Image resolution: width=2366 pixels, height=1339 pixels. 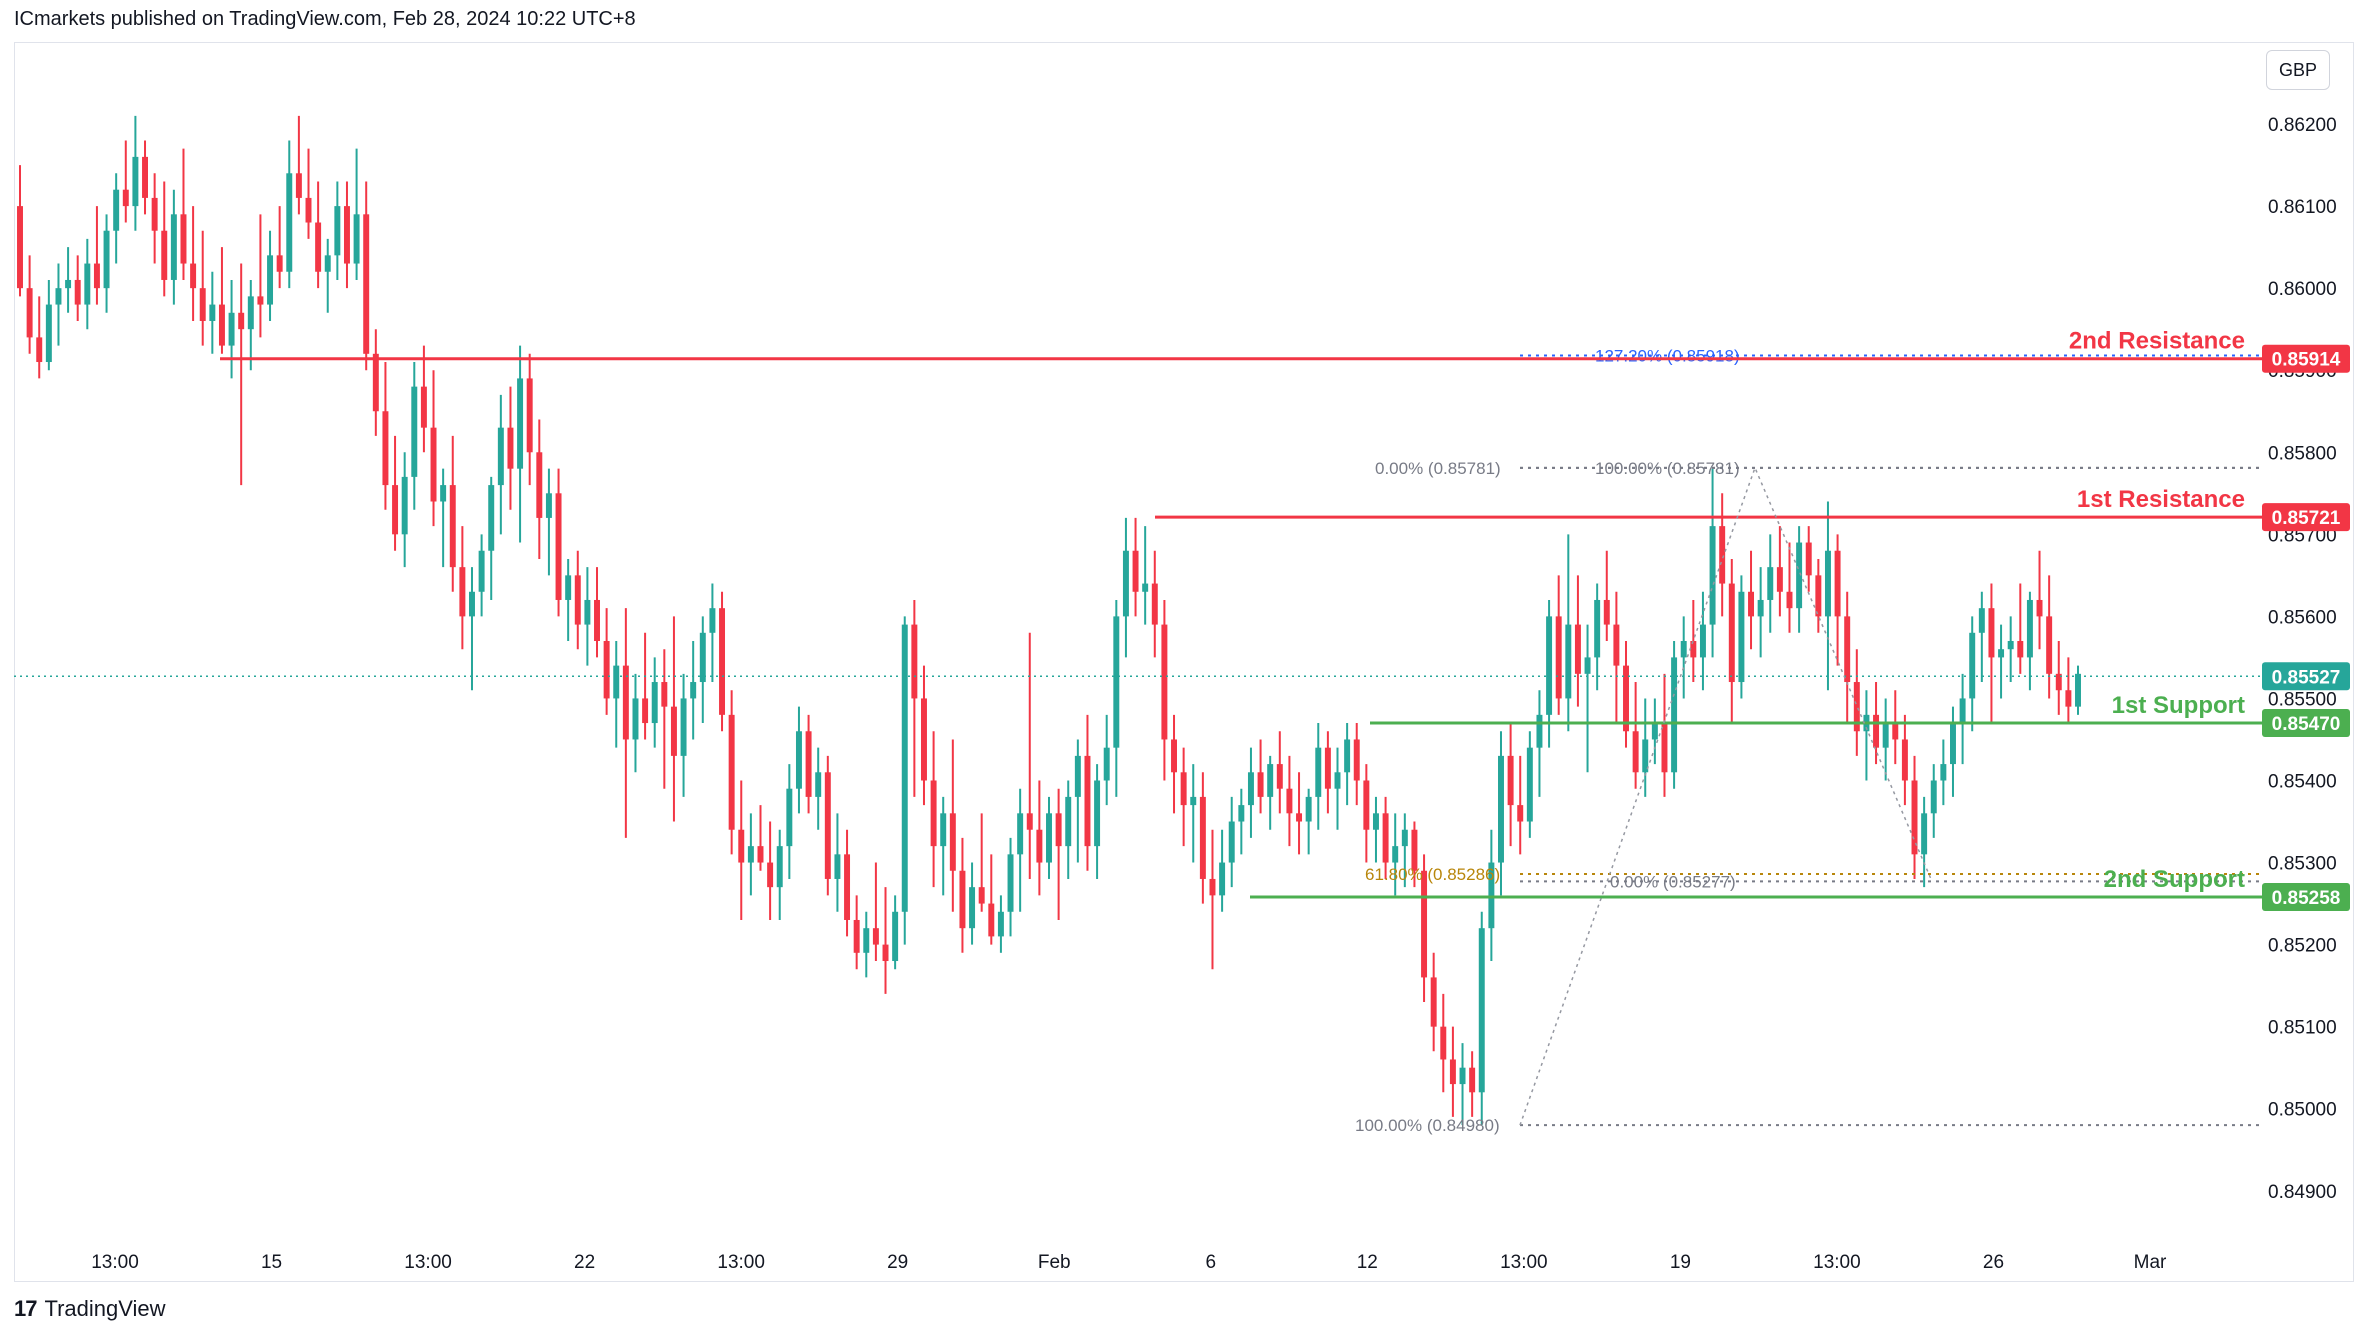 What do you see at coordinates (2302, 125) in the screenshot?
I see `y-tick-label: 0.86200` at bounding box center [2302, 125].